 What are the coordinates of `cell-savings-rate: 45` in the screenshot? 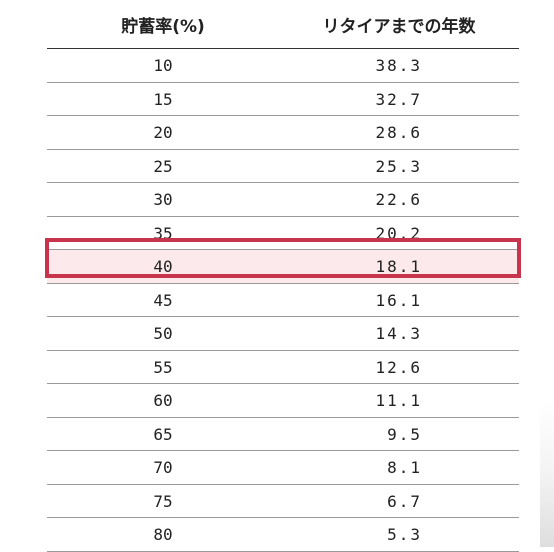 It's located at (163, 300).